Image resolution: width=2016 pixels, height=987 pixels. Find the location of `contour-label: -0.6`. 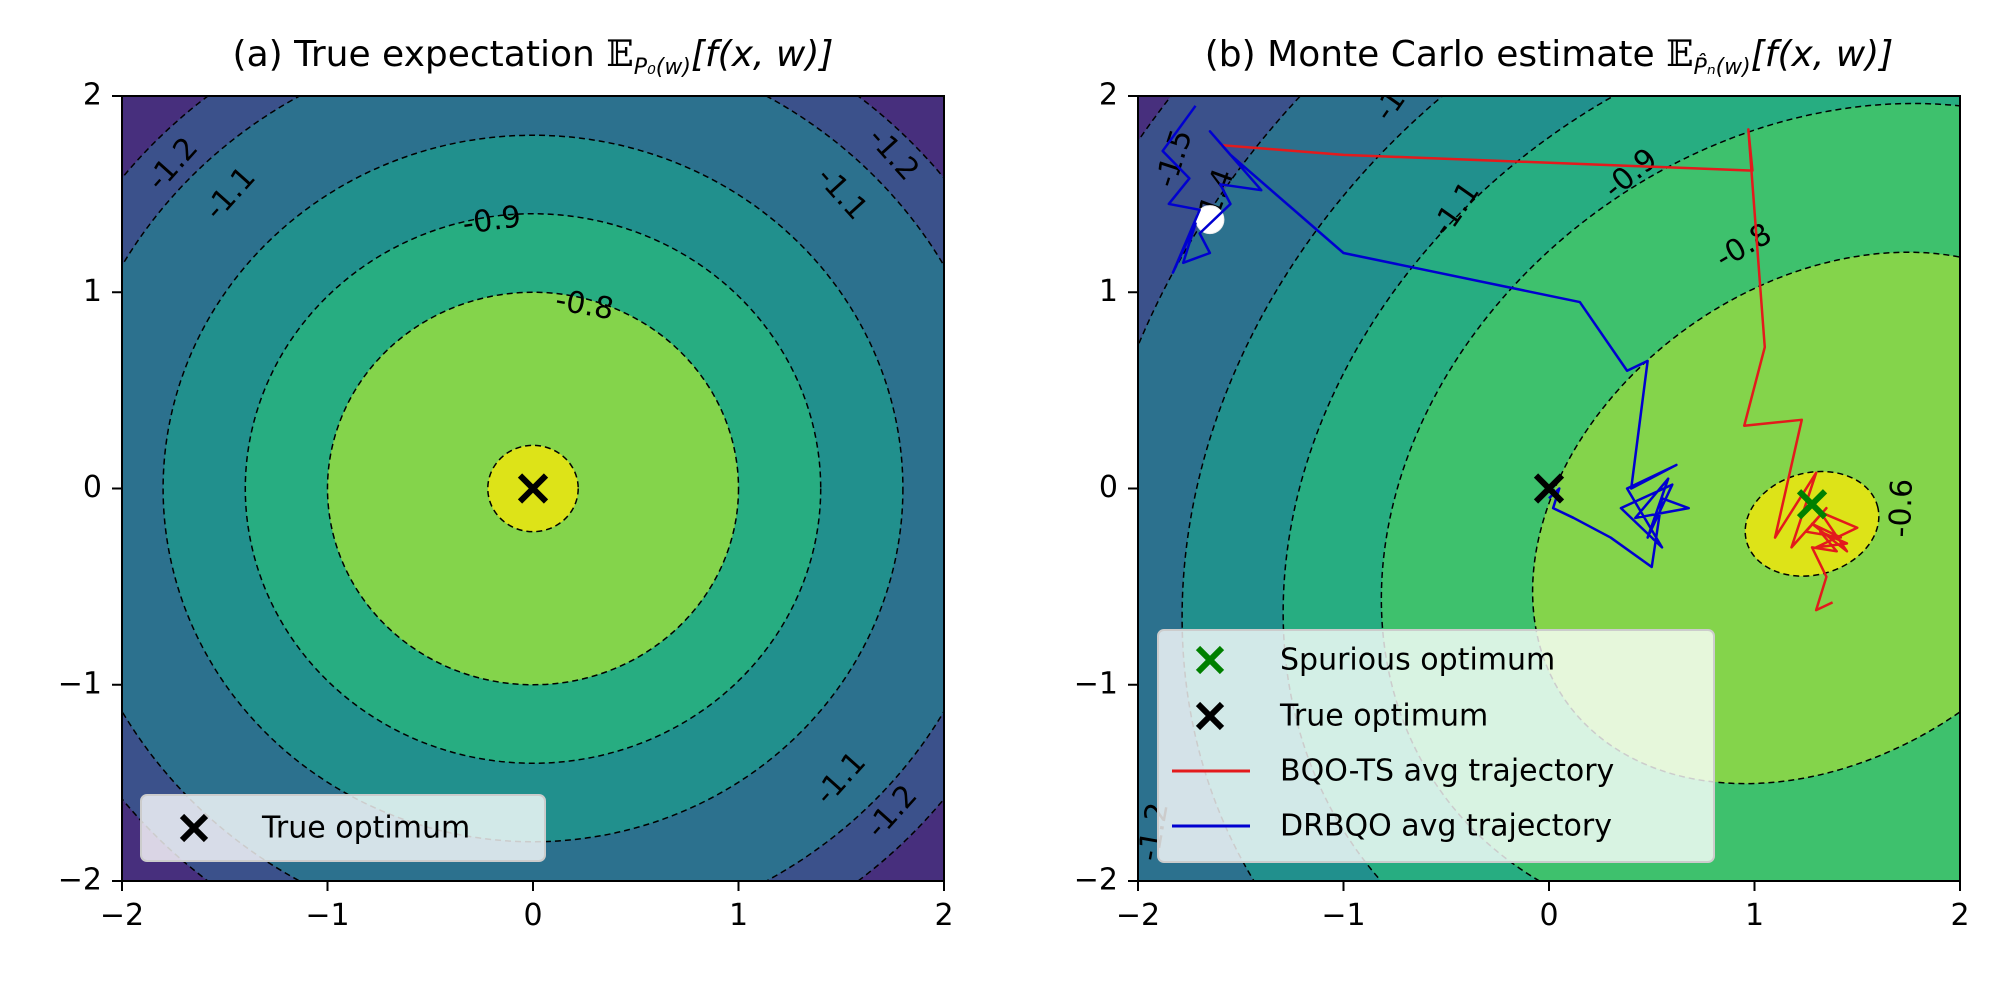

contour-label: -0.6 is located at coordinates (1901, 508).